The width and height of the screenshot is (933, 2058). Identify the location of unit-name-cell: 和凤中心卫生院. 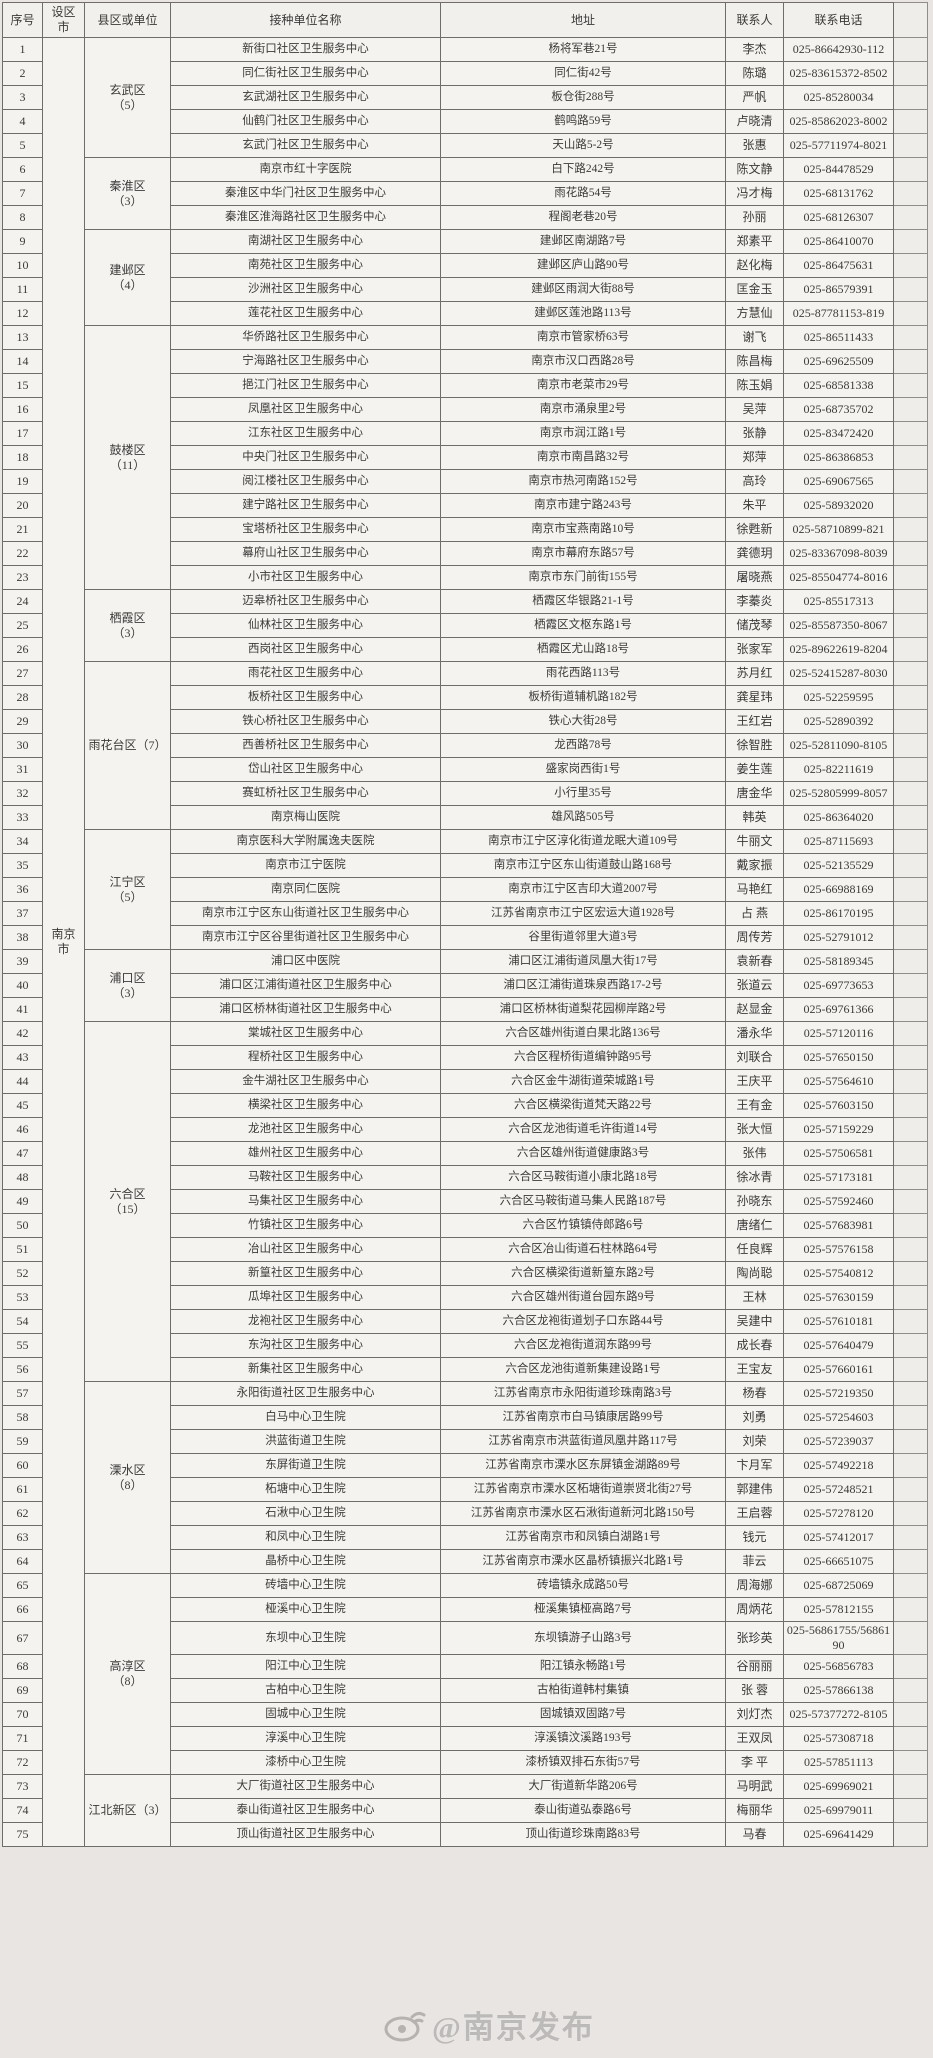
(305, 1537).